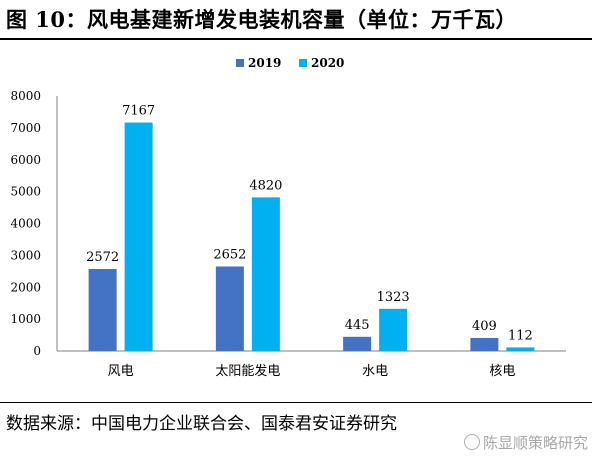 The image size is (592, 459). I want to click on legend-label: 2020, so click(327, 63).